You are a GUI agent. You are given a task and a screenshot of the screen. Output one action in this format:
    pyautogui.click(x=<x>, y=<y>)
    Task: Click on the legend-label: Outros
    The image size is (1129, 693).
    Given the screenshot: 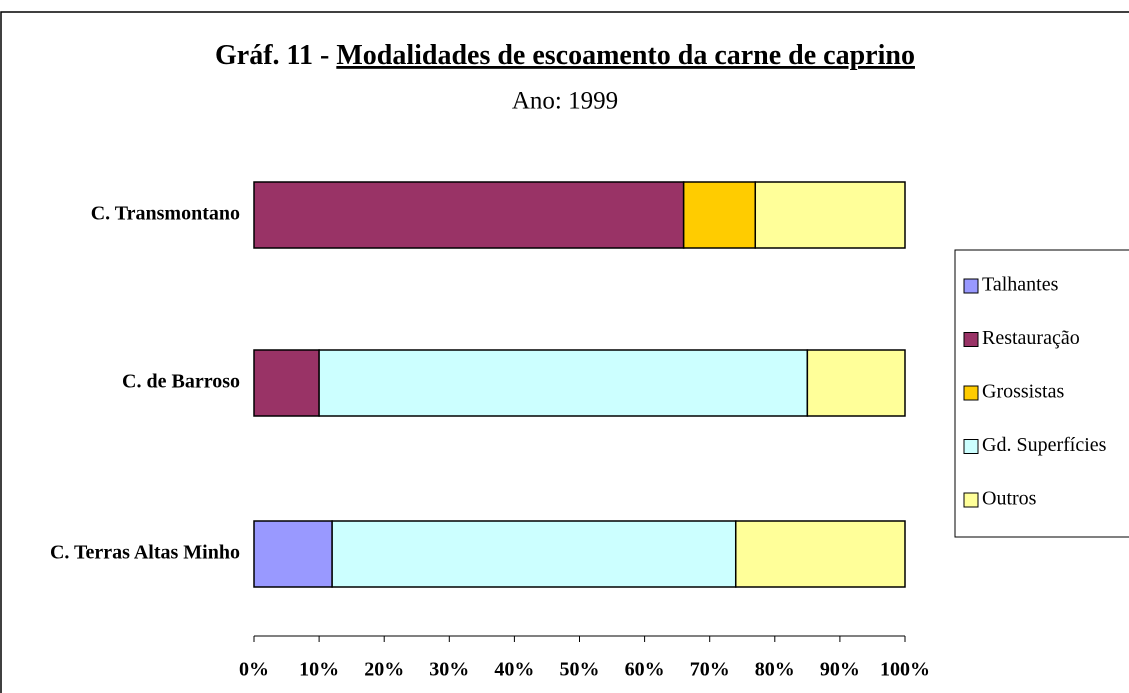 What is the action you would take?
    pyautogui.click(x=1009, y=499)
    